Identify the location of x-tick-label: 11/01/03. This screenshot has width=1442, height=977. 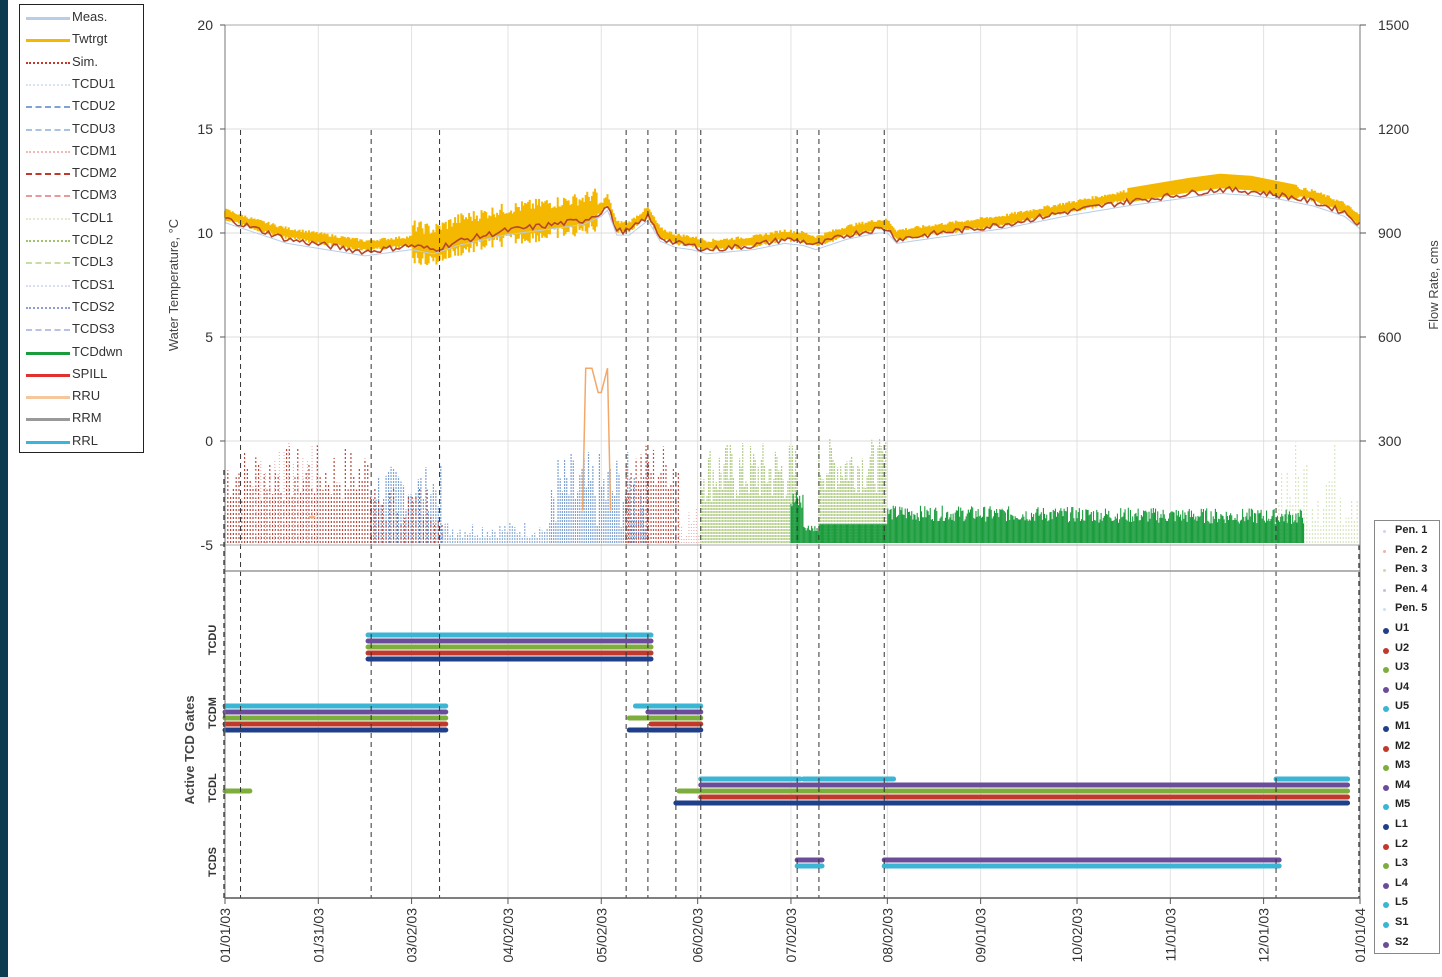
(1170, 935).